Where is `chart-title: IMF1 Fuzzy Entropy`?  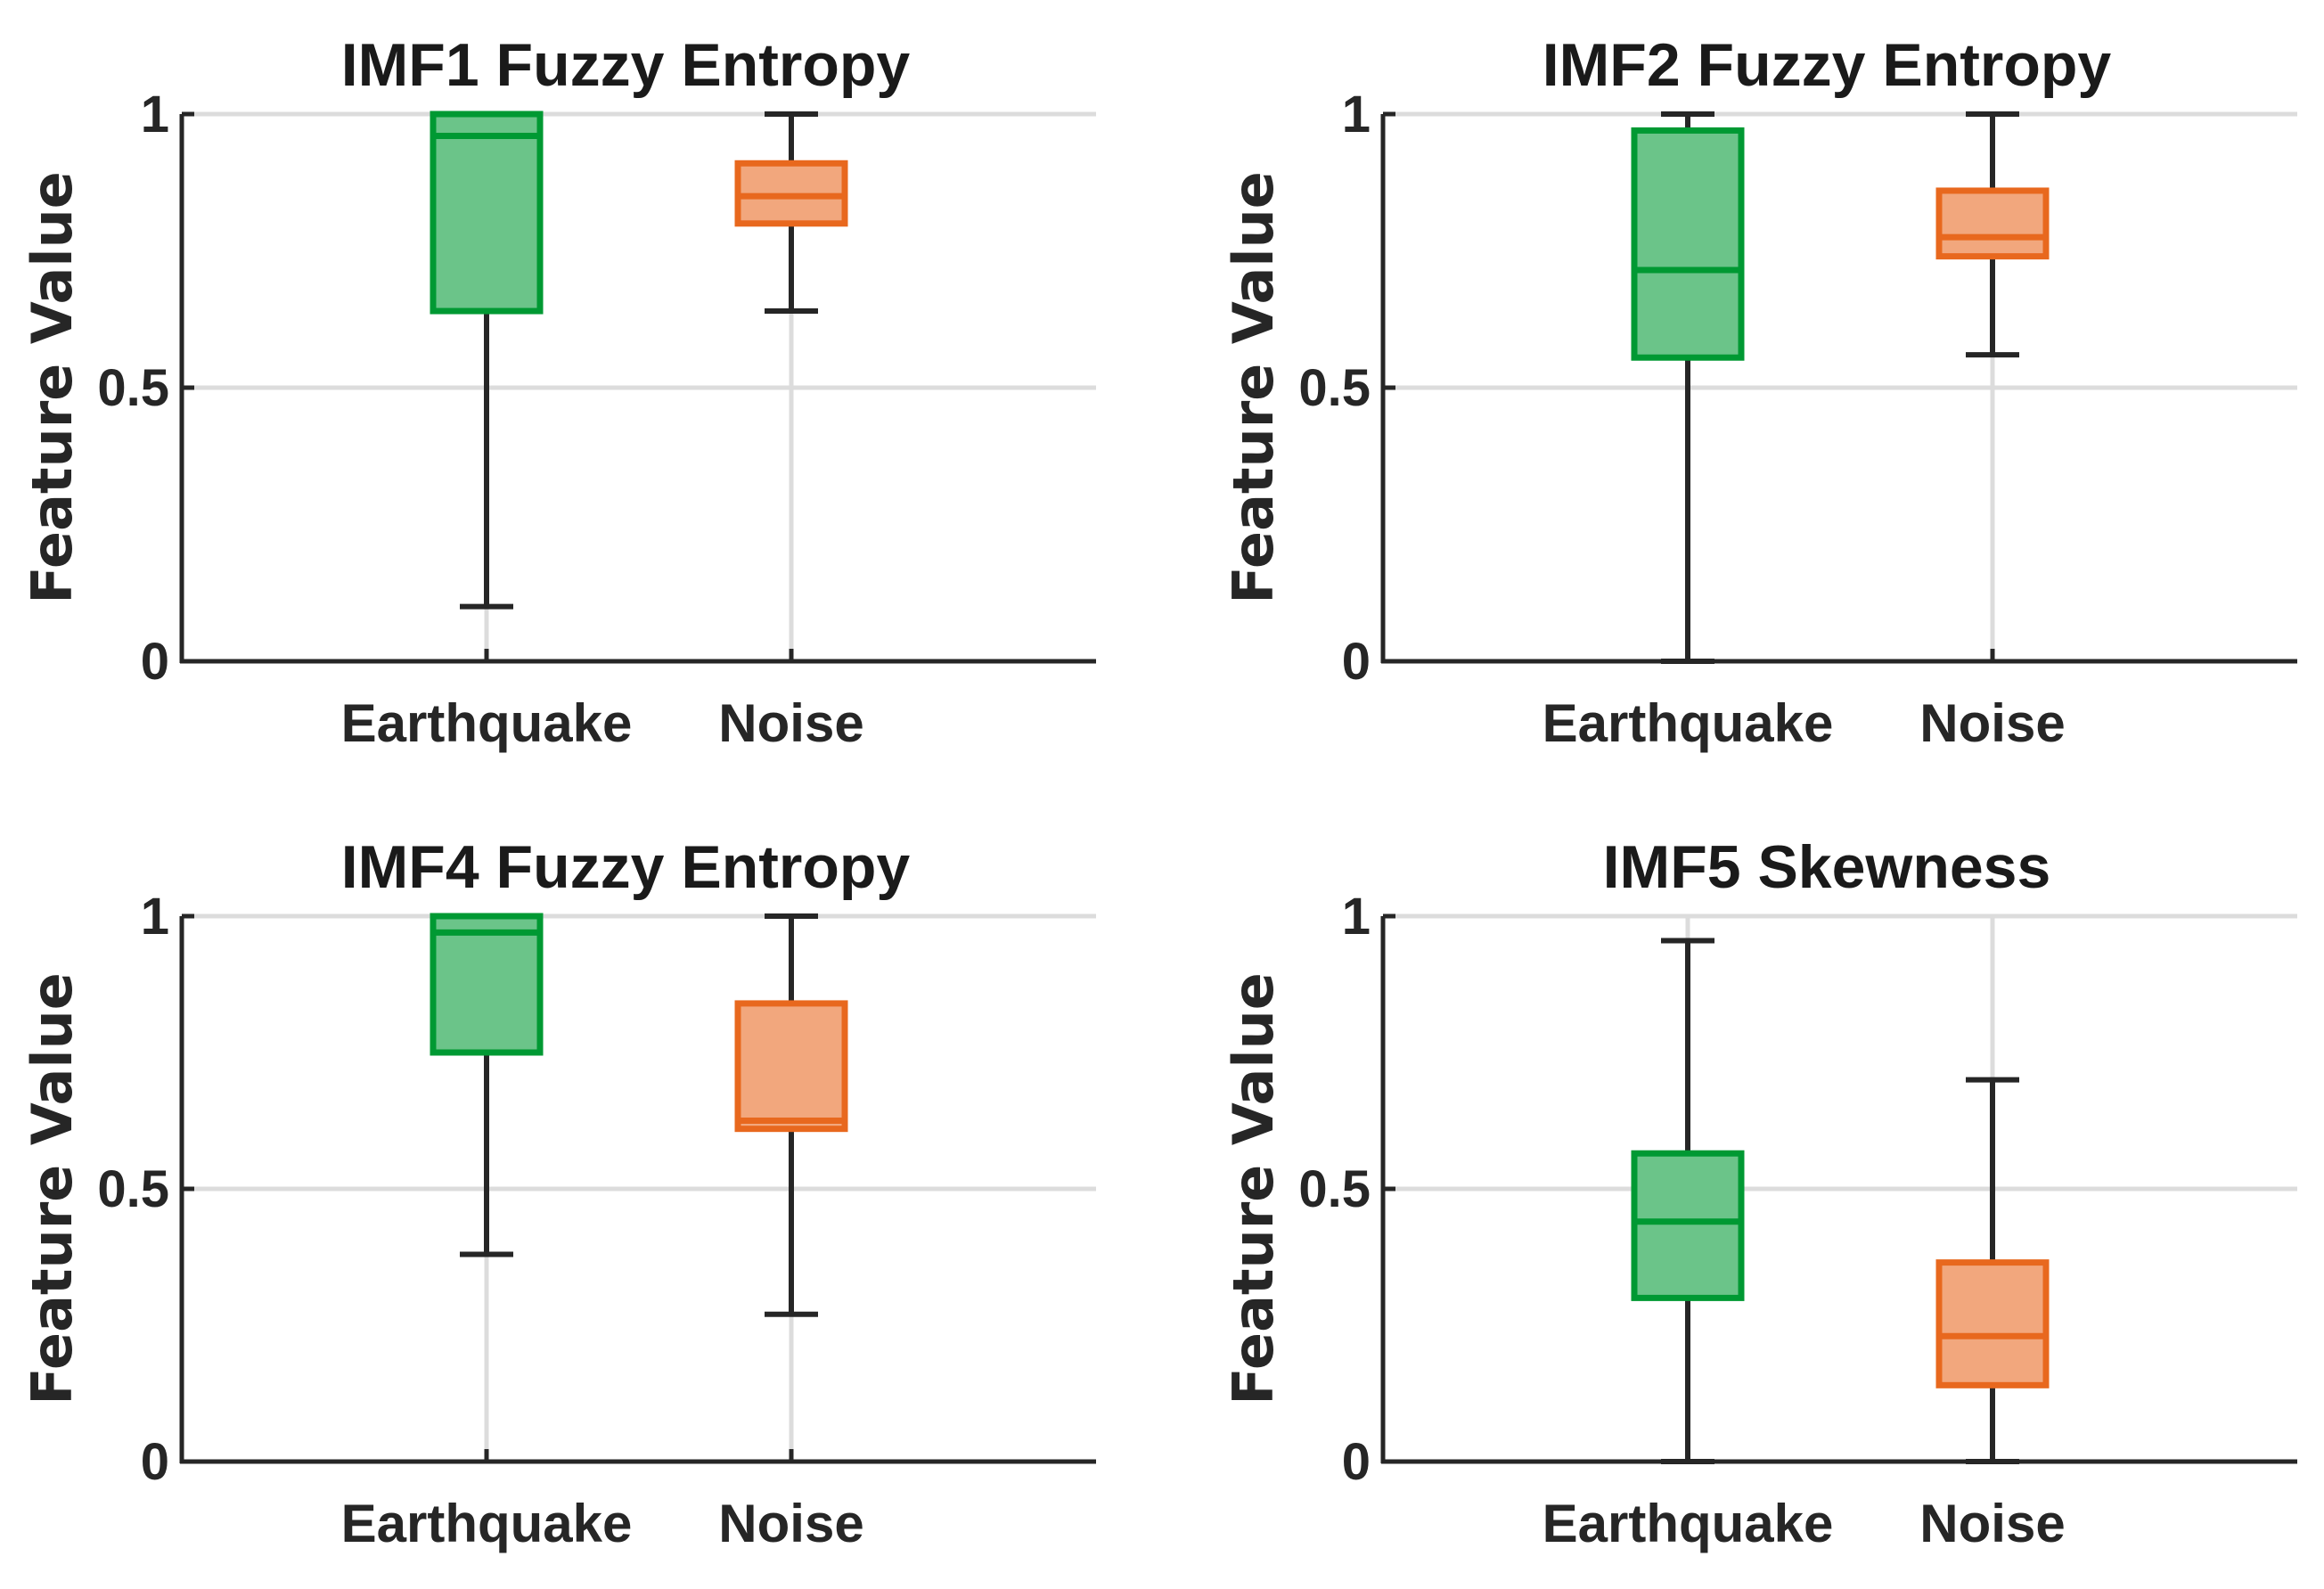
chart-title: IMF1 Fuzzy Entropy is located at coordinates (626, 65).